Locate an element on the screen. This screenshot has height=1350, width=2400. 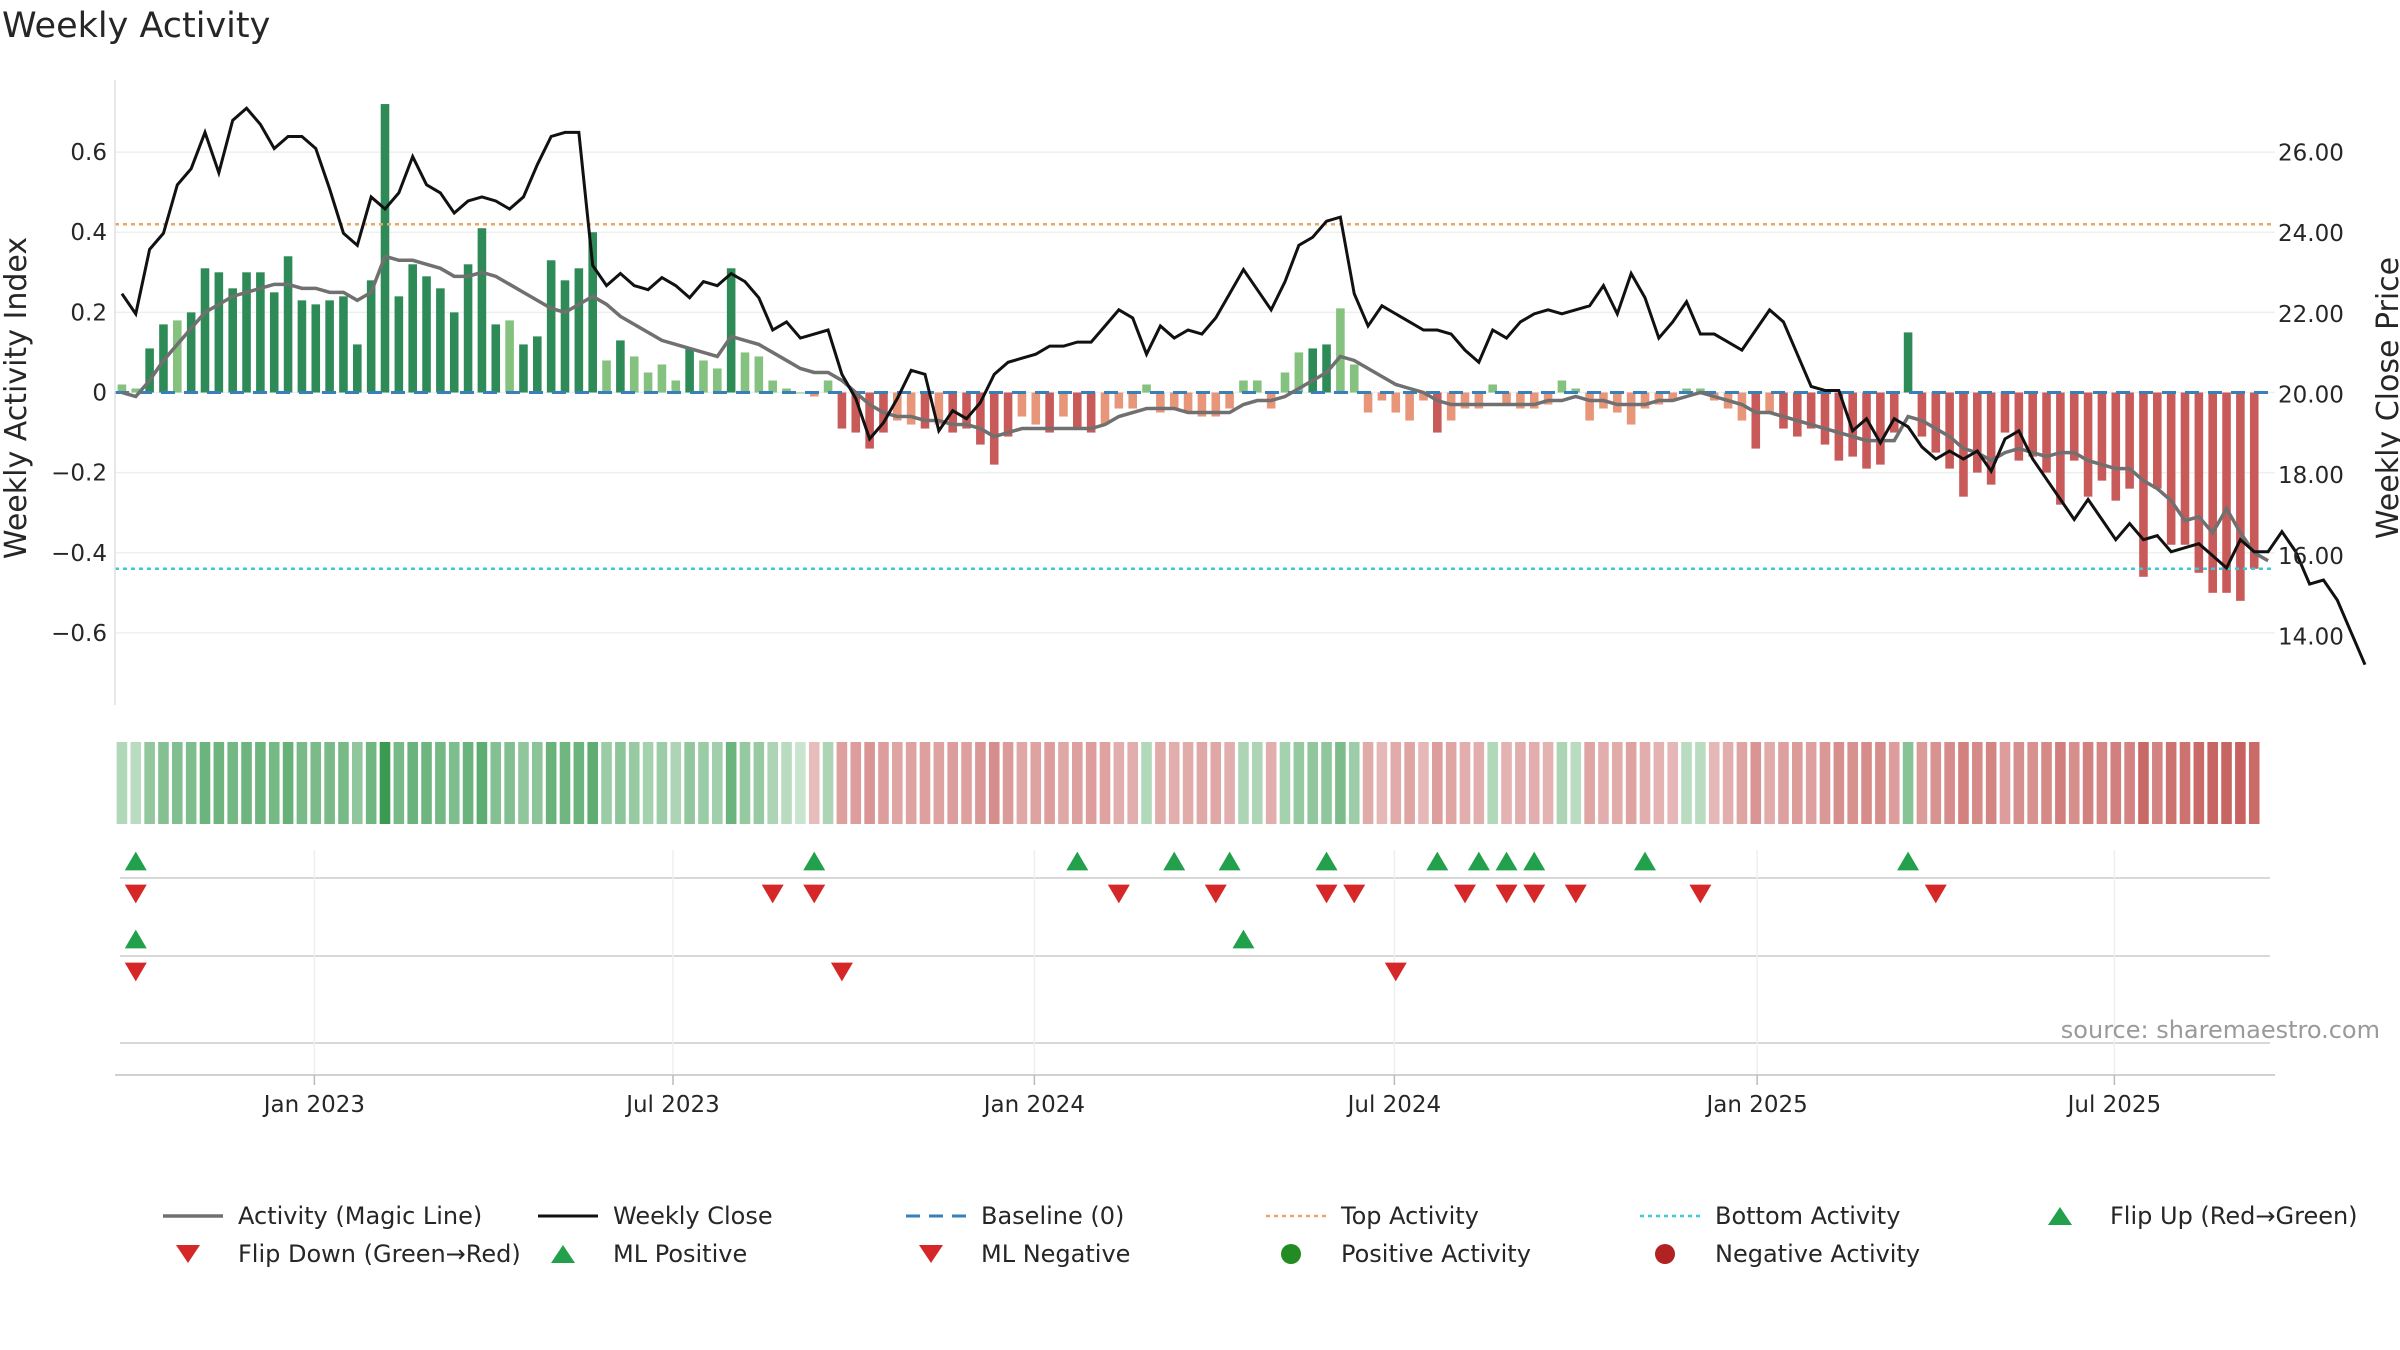
y-tick-label: 0.6 is located at coordinates (88, 153).